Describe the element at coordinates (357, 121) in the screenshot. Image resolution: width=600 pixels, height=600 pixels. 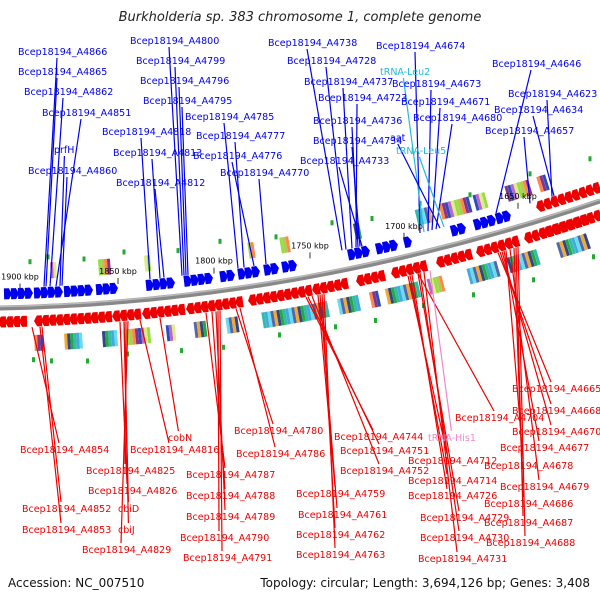
I see `top-gene-label: Bcep18194_A4736` at that location.